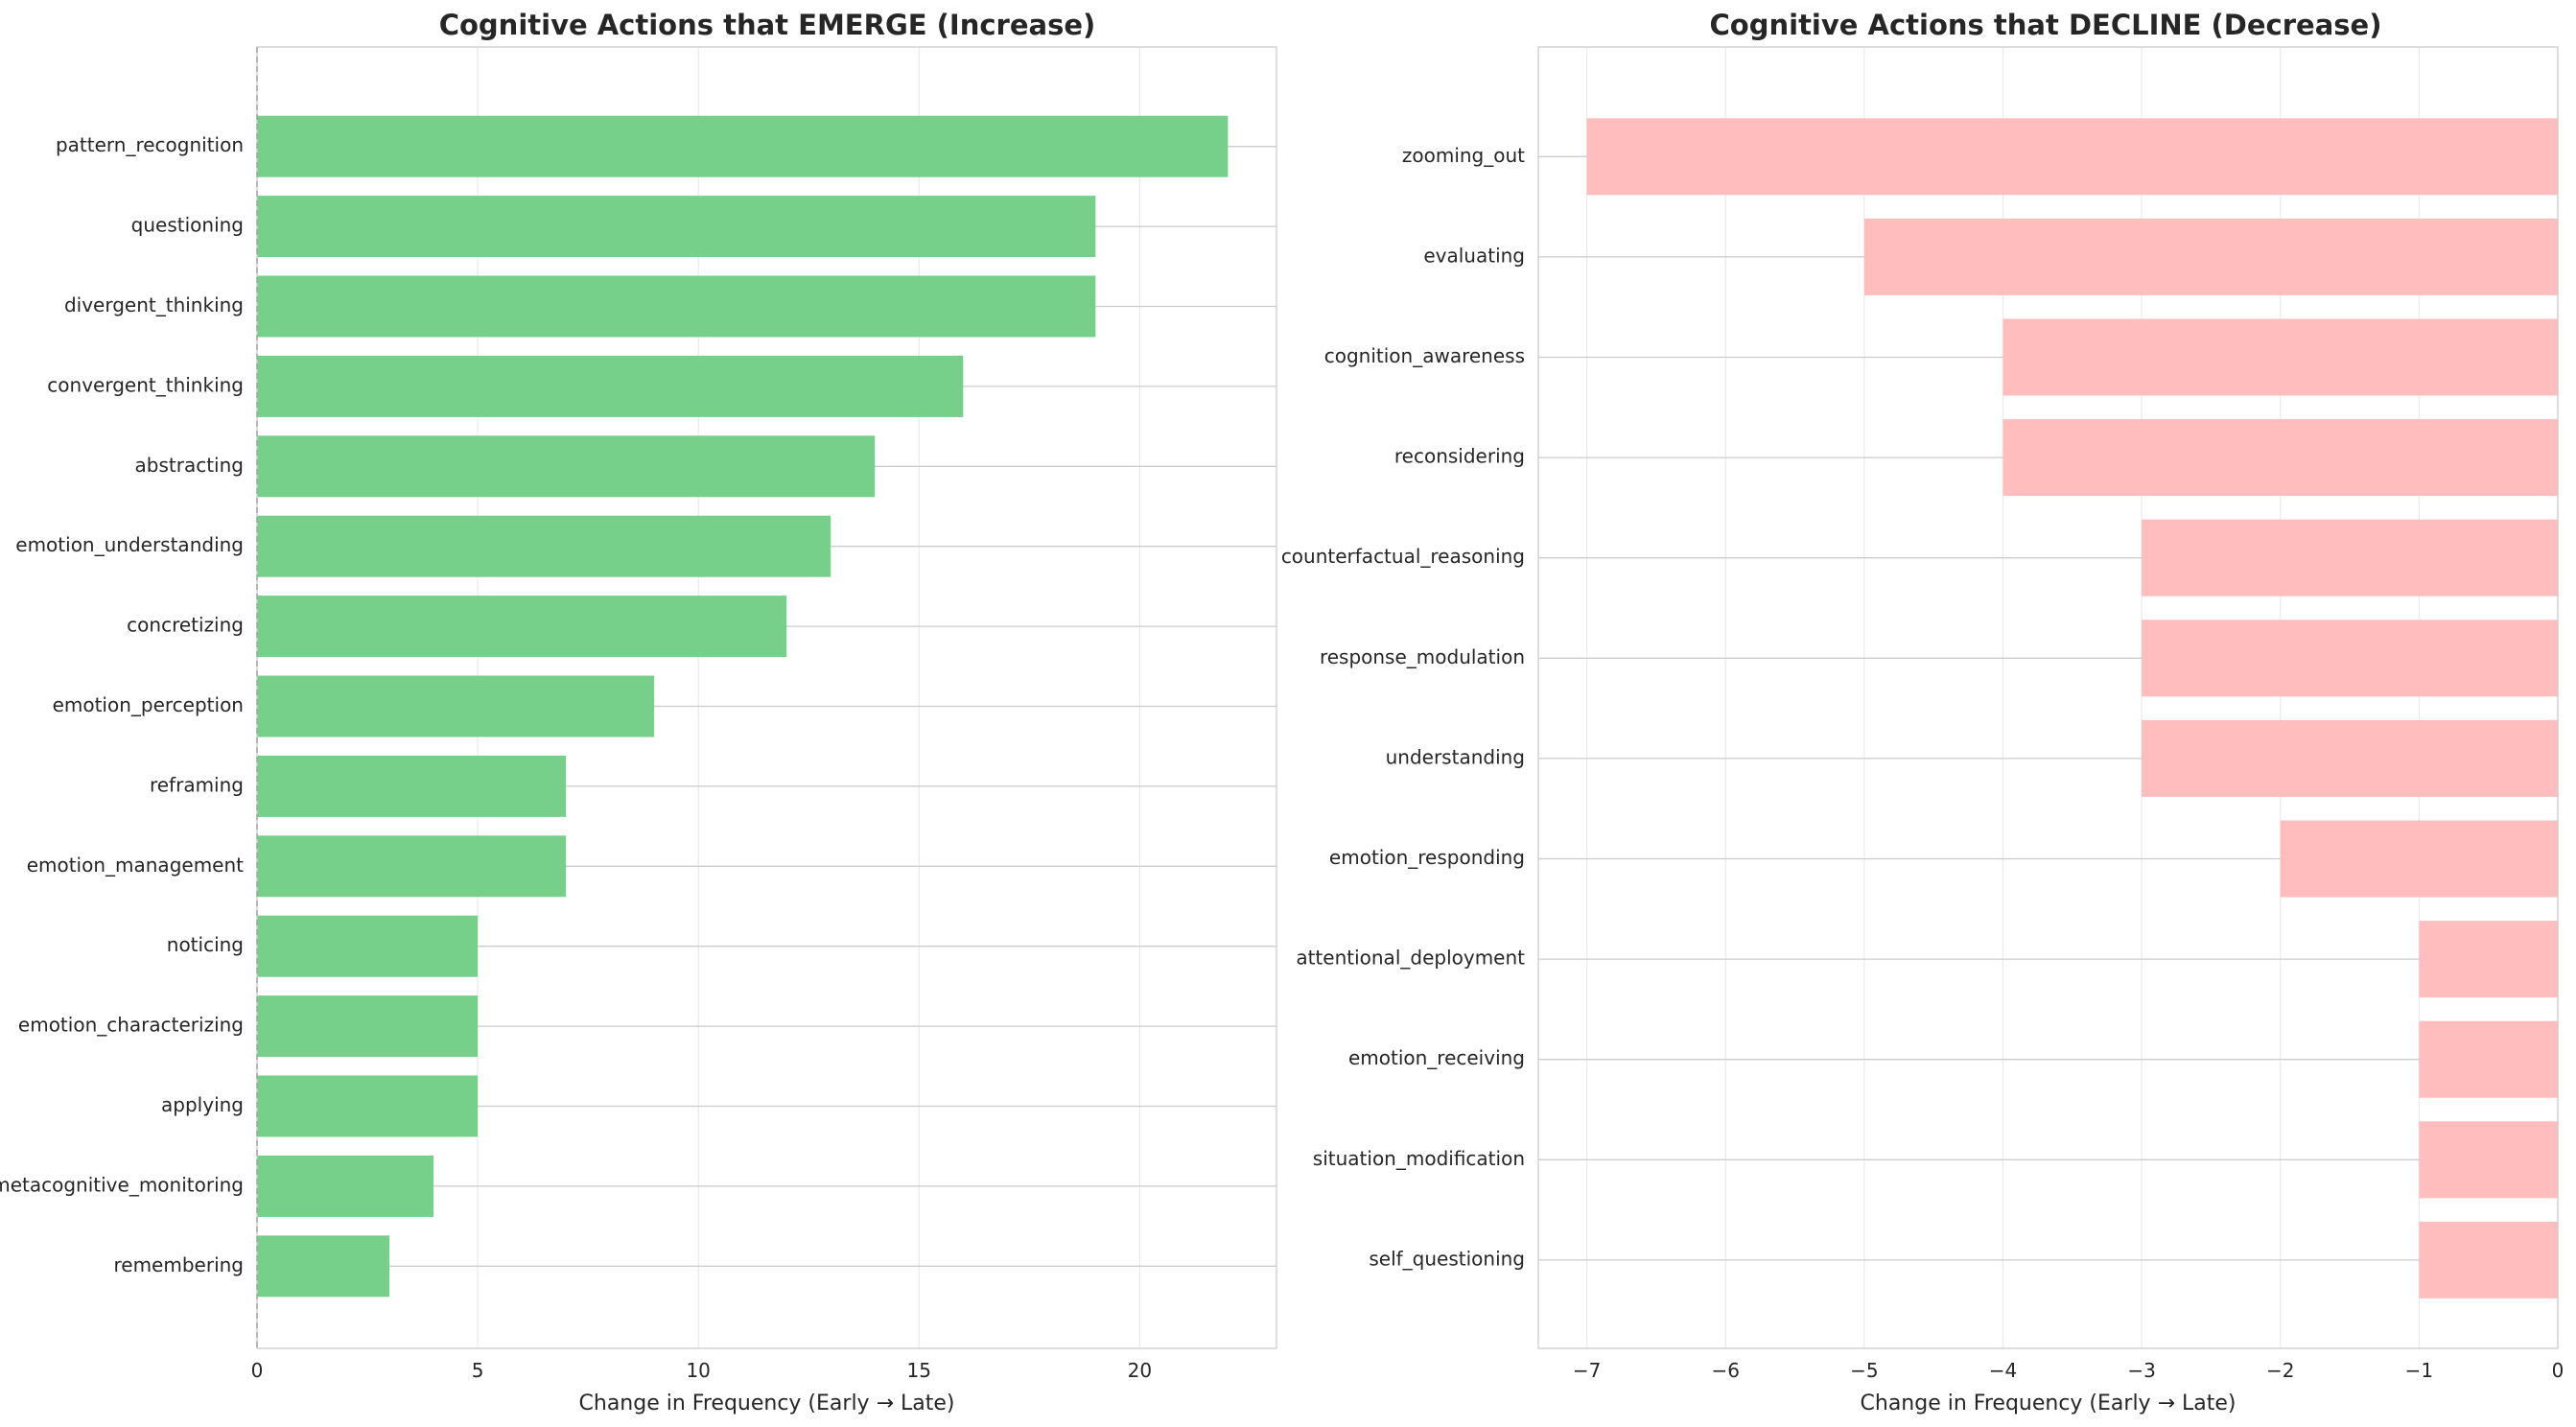  Describe the element at coordinates (1587, 1370) in the screenshot. I see `decline-x-tick-label: −7` at that location.